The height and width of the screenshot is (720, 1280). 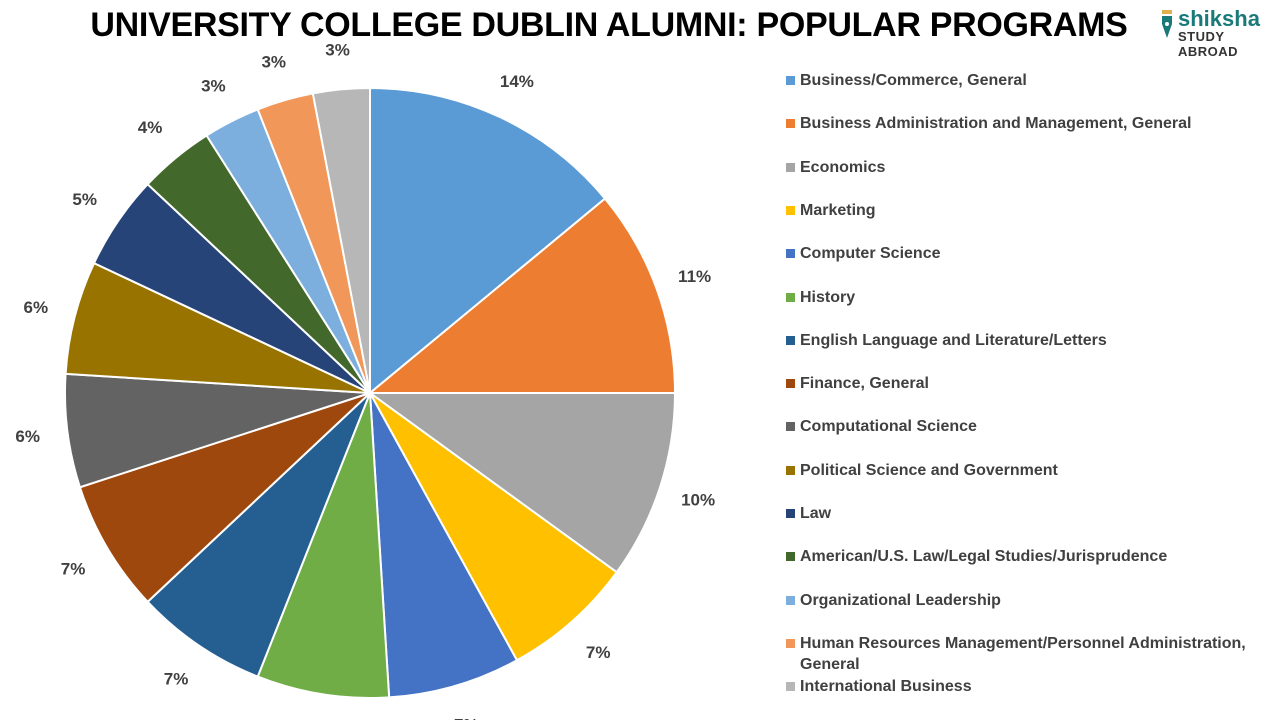 What do you see at coordinates (1167, 24) in the screenshot?
I see `pen-nib-icon` at bounding box center [1167, 24].